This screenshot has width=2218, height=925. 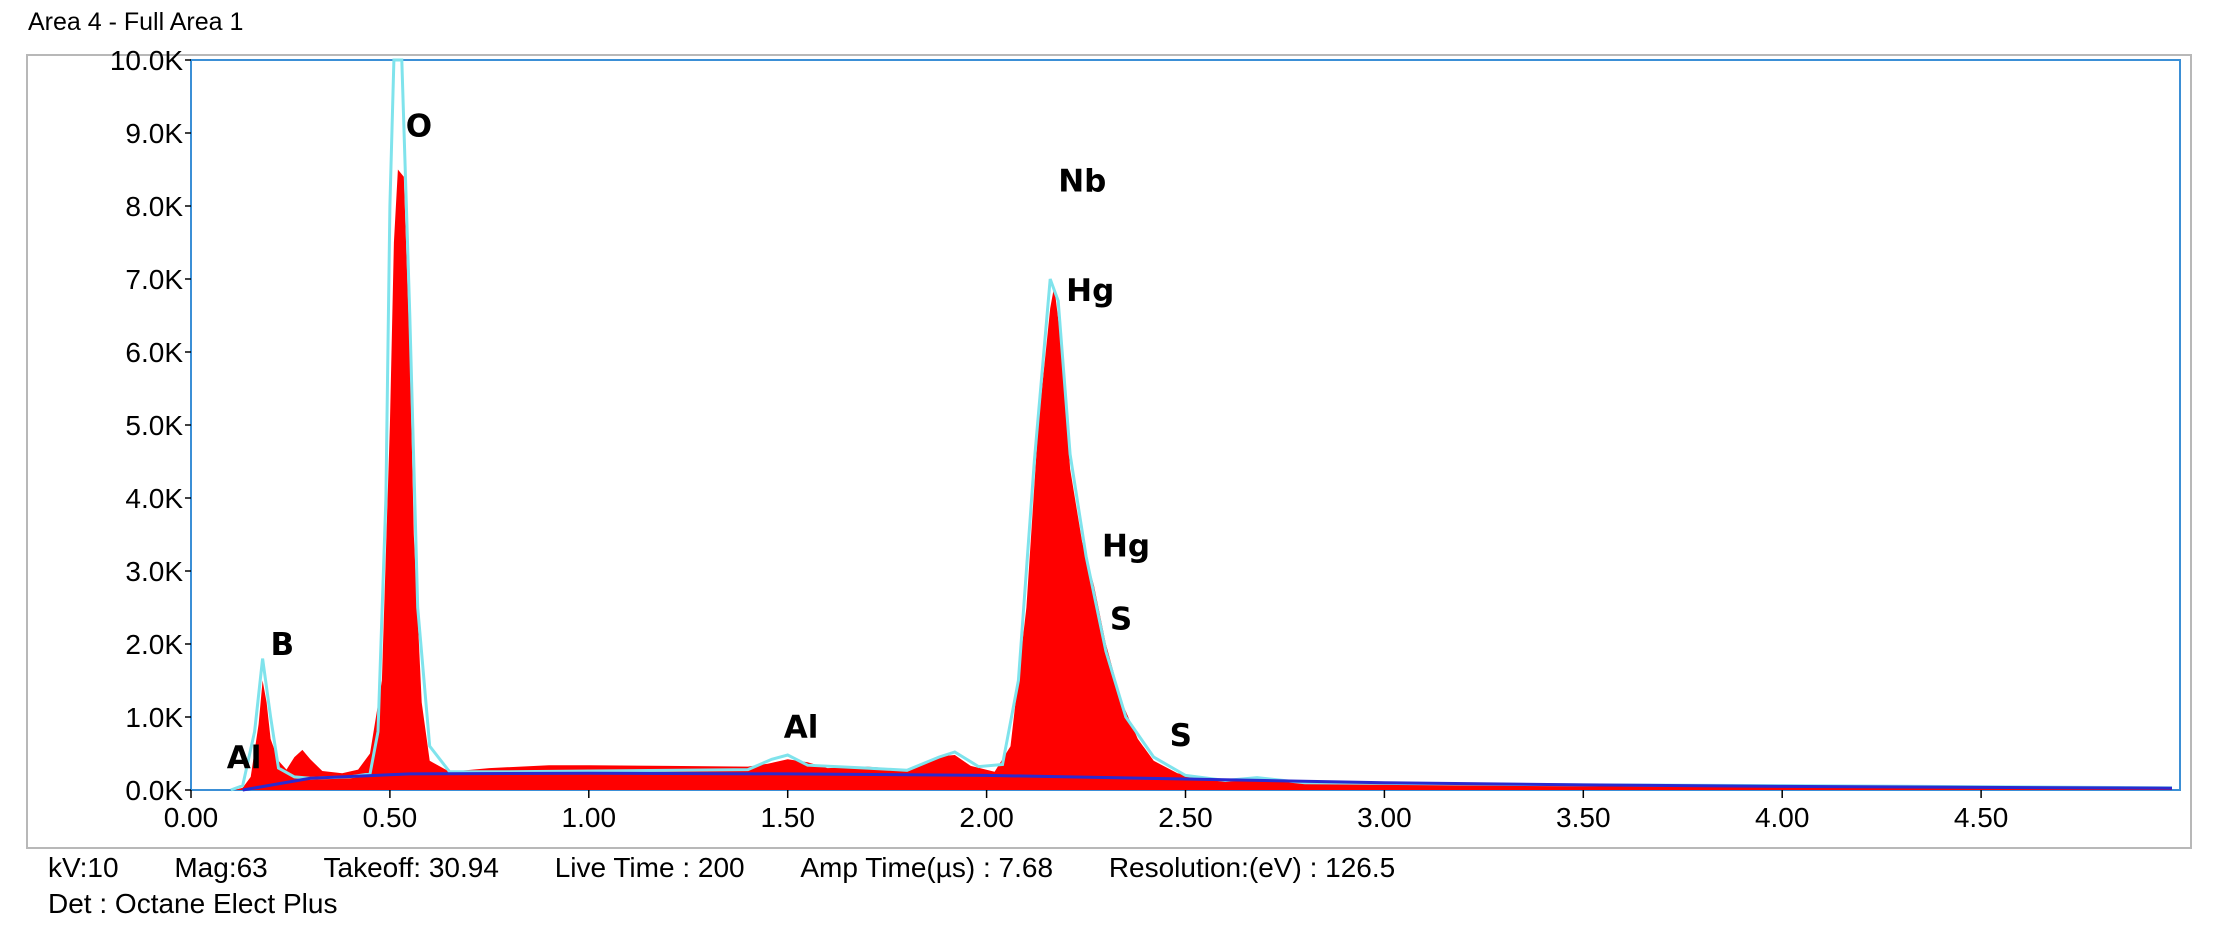 I want to click on x-tick-label: 0.00, so click(x=191, y=817).